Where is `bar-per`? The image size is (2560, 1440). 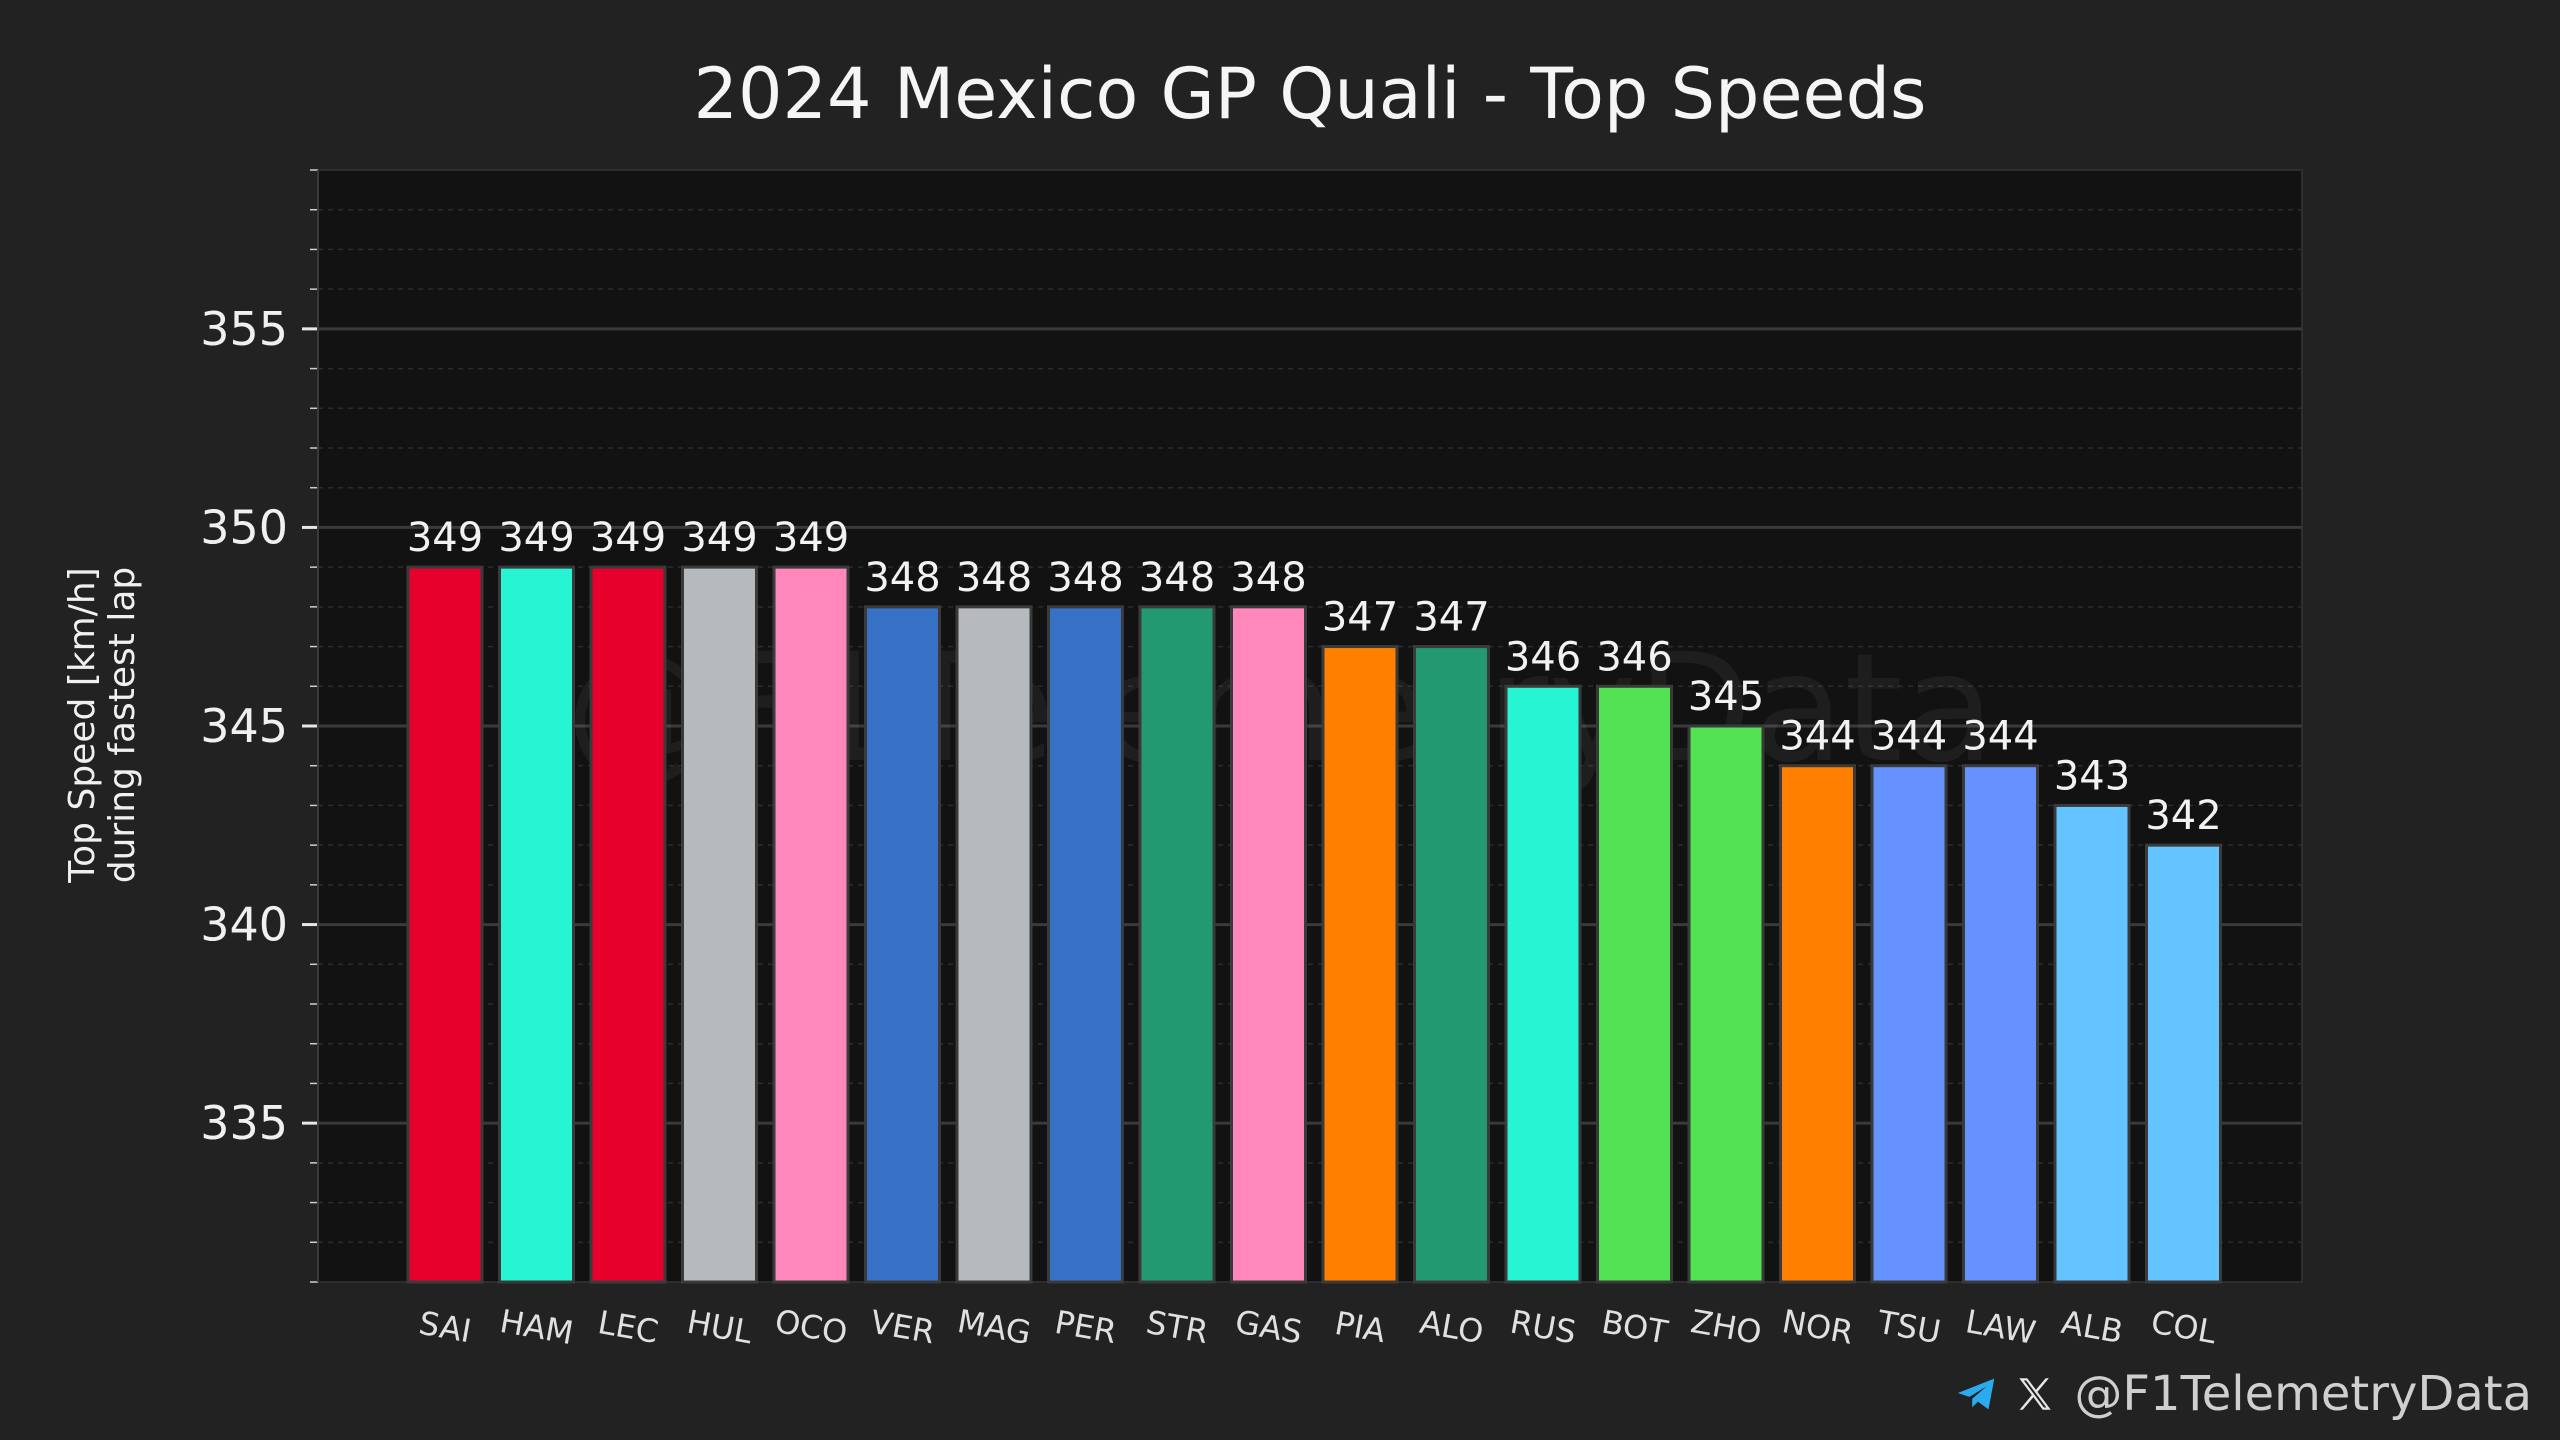 bar-per is located at coordinates (1085, 944).